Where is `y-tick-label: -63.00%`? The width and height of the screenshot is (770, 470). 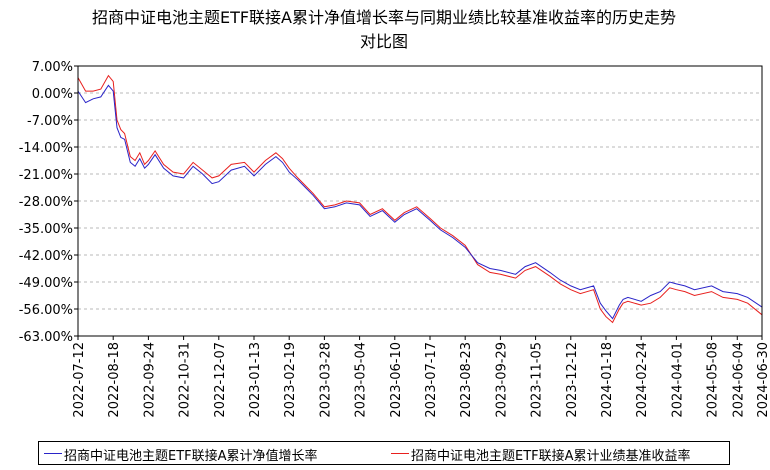 y-tick-label: -63.00% is located at coordinates (46, 337).